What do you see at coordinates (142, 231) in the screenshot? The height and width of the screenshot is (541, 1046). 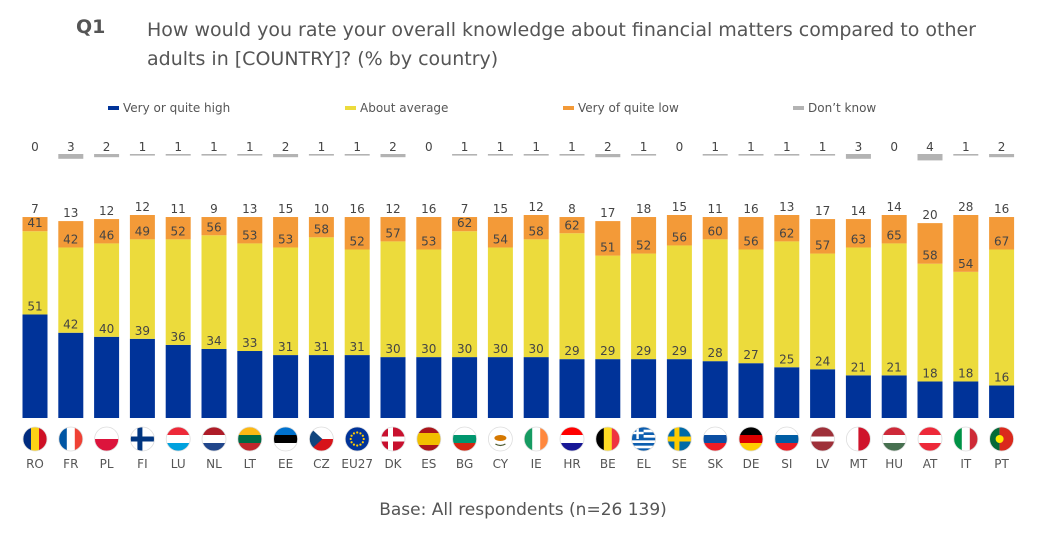 I see `label-average-fi: 49` at bounding box center [142, 231].